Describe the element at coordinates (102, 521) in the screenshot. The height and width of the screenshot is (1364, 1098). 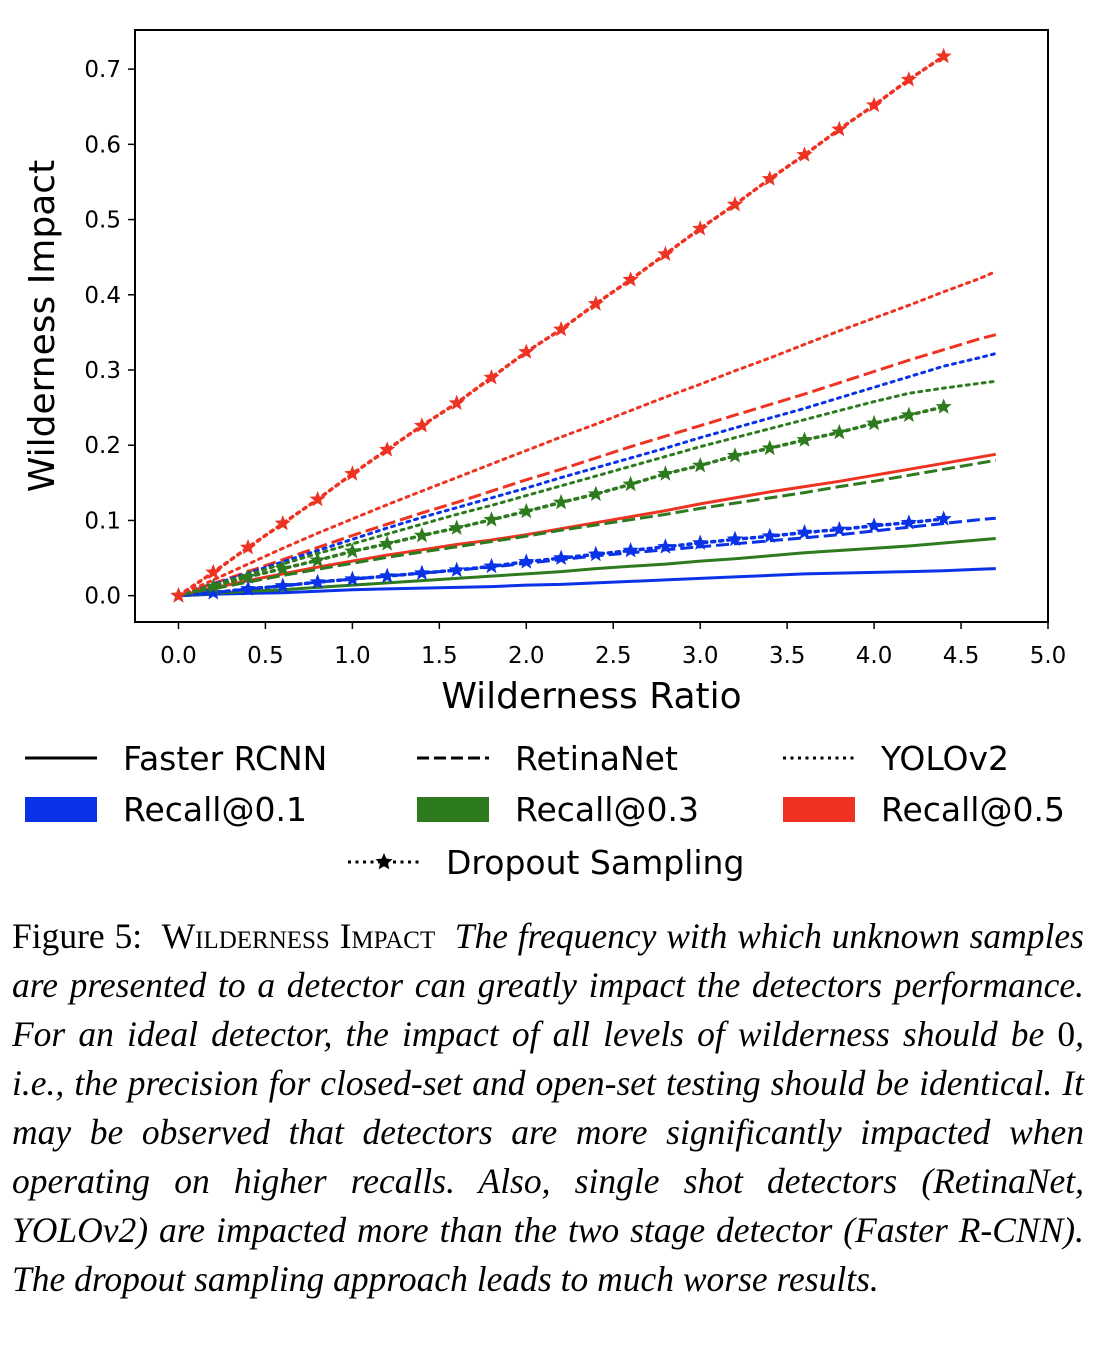
I see `y-tick-label-1: 0.1` at that location.